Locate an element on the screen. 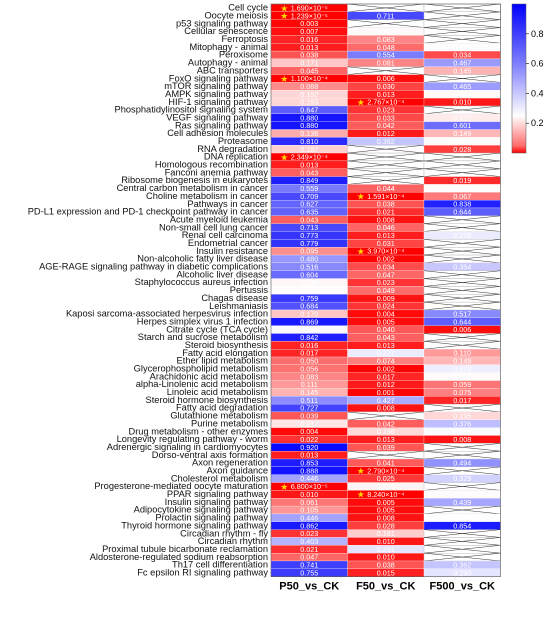 This screenshot has height=621, width=550. cell-value-label: 0.075 is located at coordinates (462, 392).